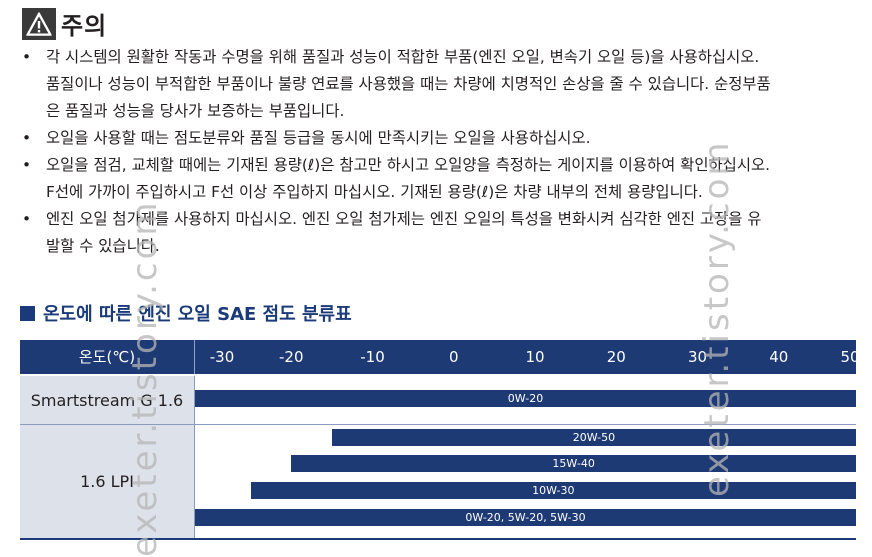  Describe the element at coordinates (197, 314) in the screenshot. I see `section-title: 온도에 따른 엔진 오일 SAE 점도 분류표` at that location.